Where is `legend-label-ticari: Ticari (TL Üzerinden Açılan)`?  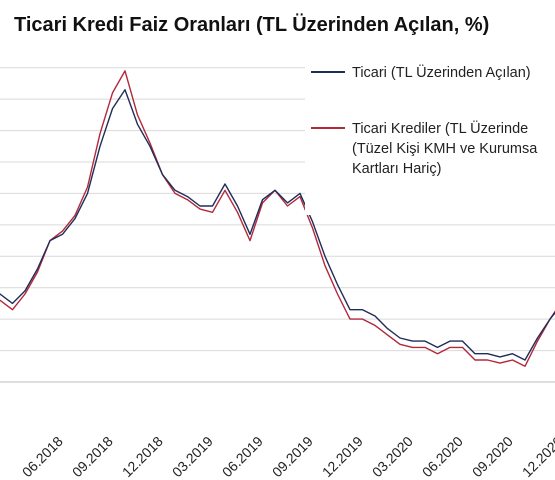 legend-label-ticari: Ticari (TL Üzerinden Açılan) is located at coordinates (441, 72).